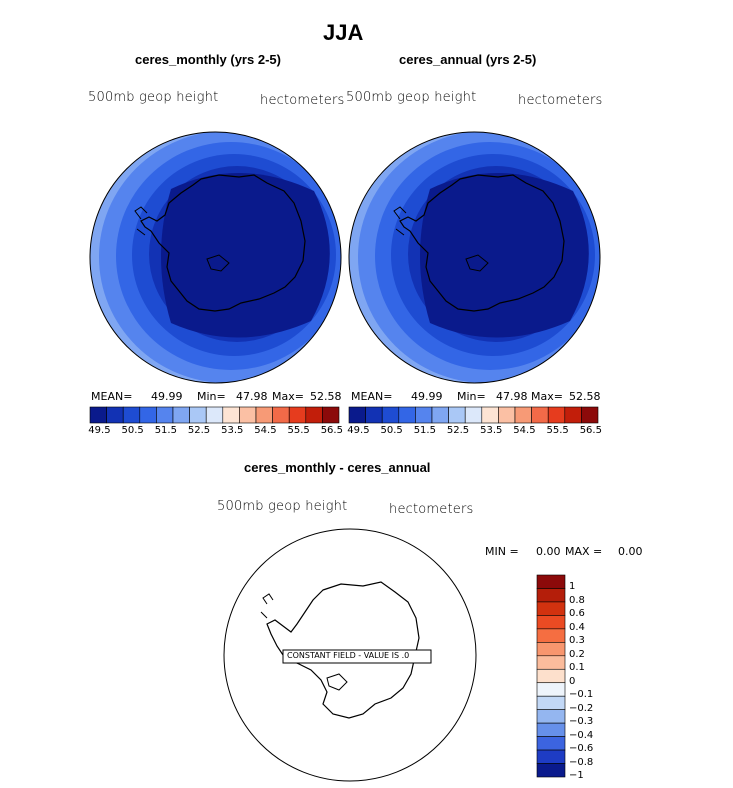 The width and height of the screenshot is (733, 788). What do you see at coordinates (471, 396) in the screenshot?
I see `right-min-label: Min=` at bounding box center [471, 396].